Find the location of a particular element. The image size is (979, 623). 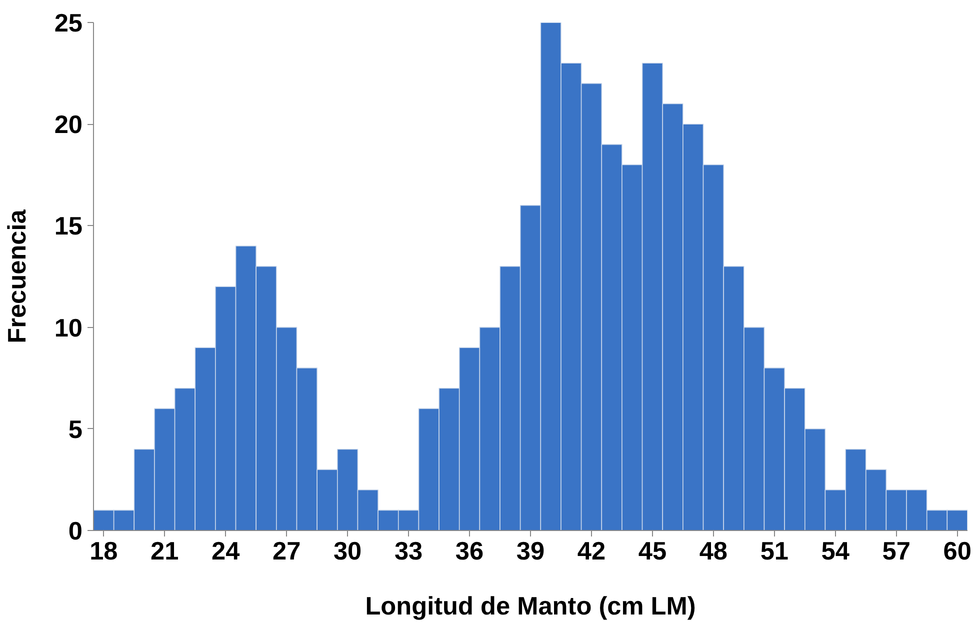

y-tick-label: 15 is located at coordinates (68, 226).